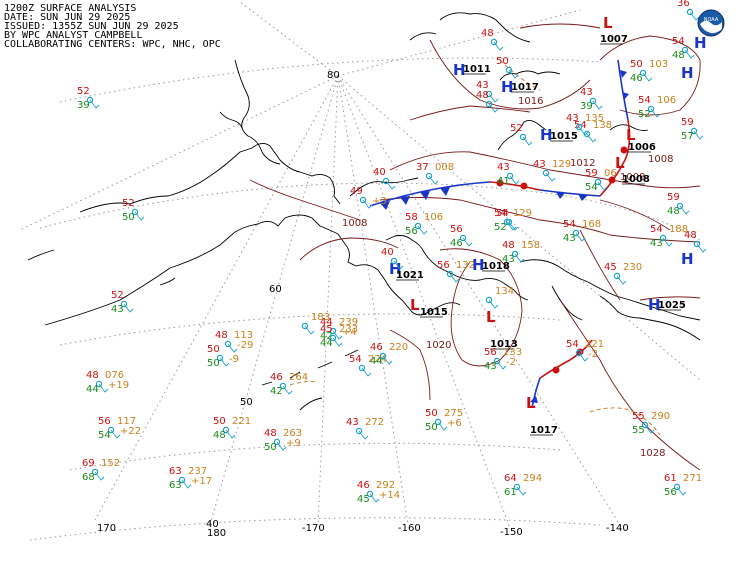  What do you see at coordinates (91, 26) in the screenshot?
I see `header-line-3: ISSUED: 1355Z SUN JUN 29 2025` at bounding box center [91, 26].